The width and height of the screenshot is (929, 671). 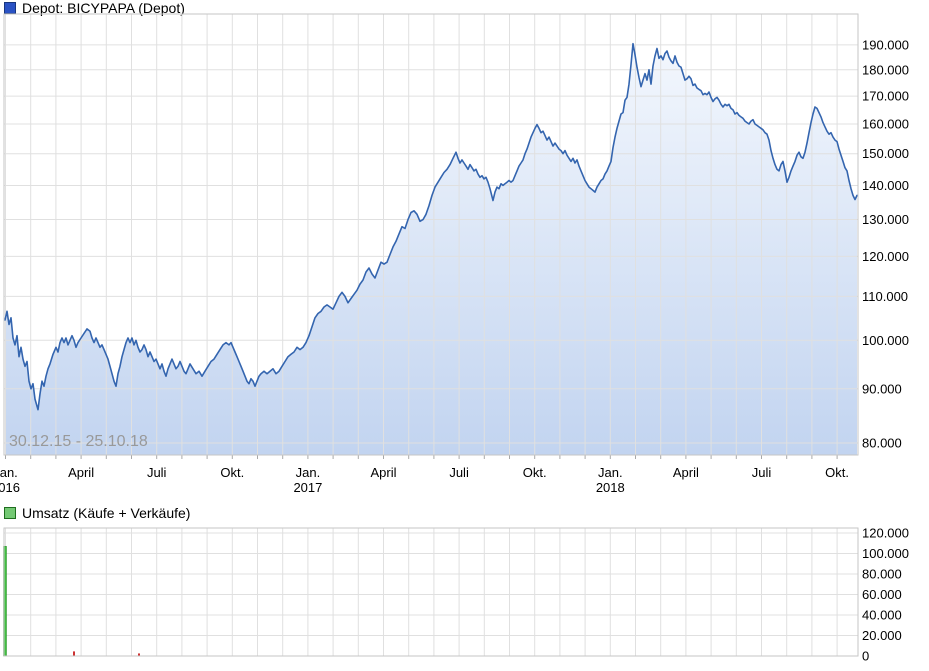 What do you see at coordinates (885, 44) in the screenshot?
I see `depot-y-tick-label: 190.000` at bounding box center [885, 44].